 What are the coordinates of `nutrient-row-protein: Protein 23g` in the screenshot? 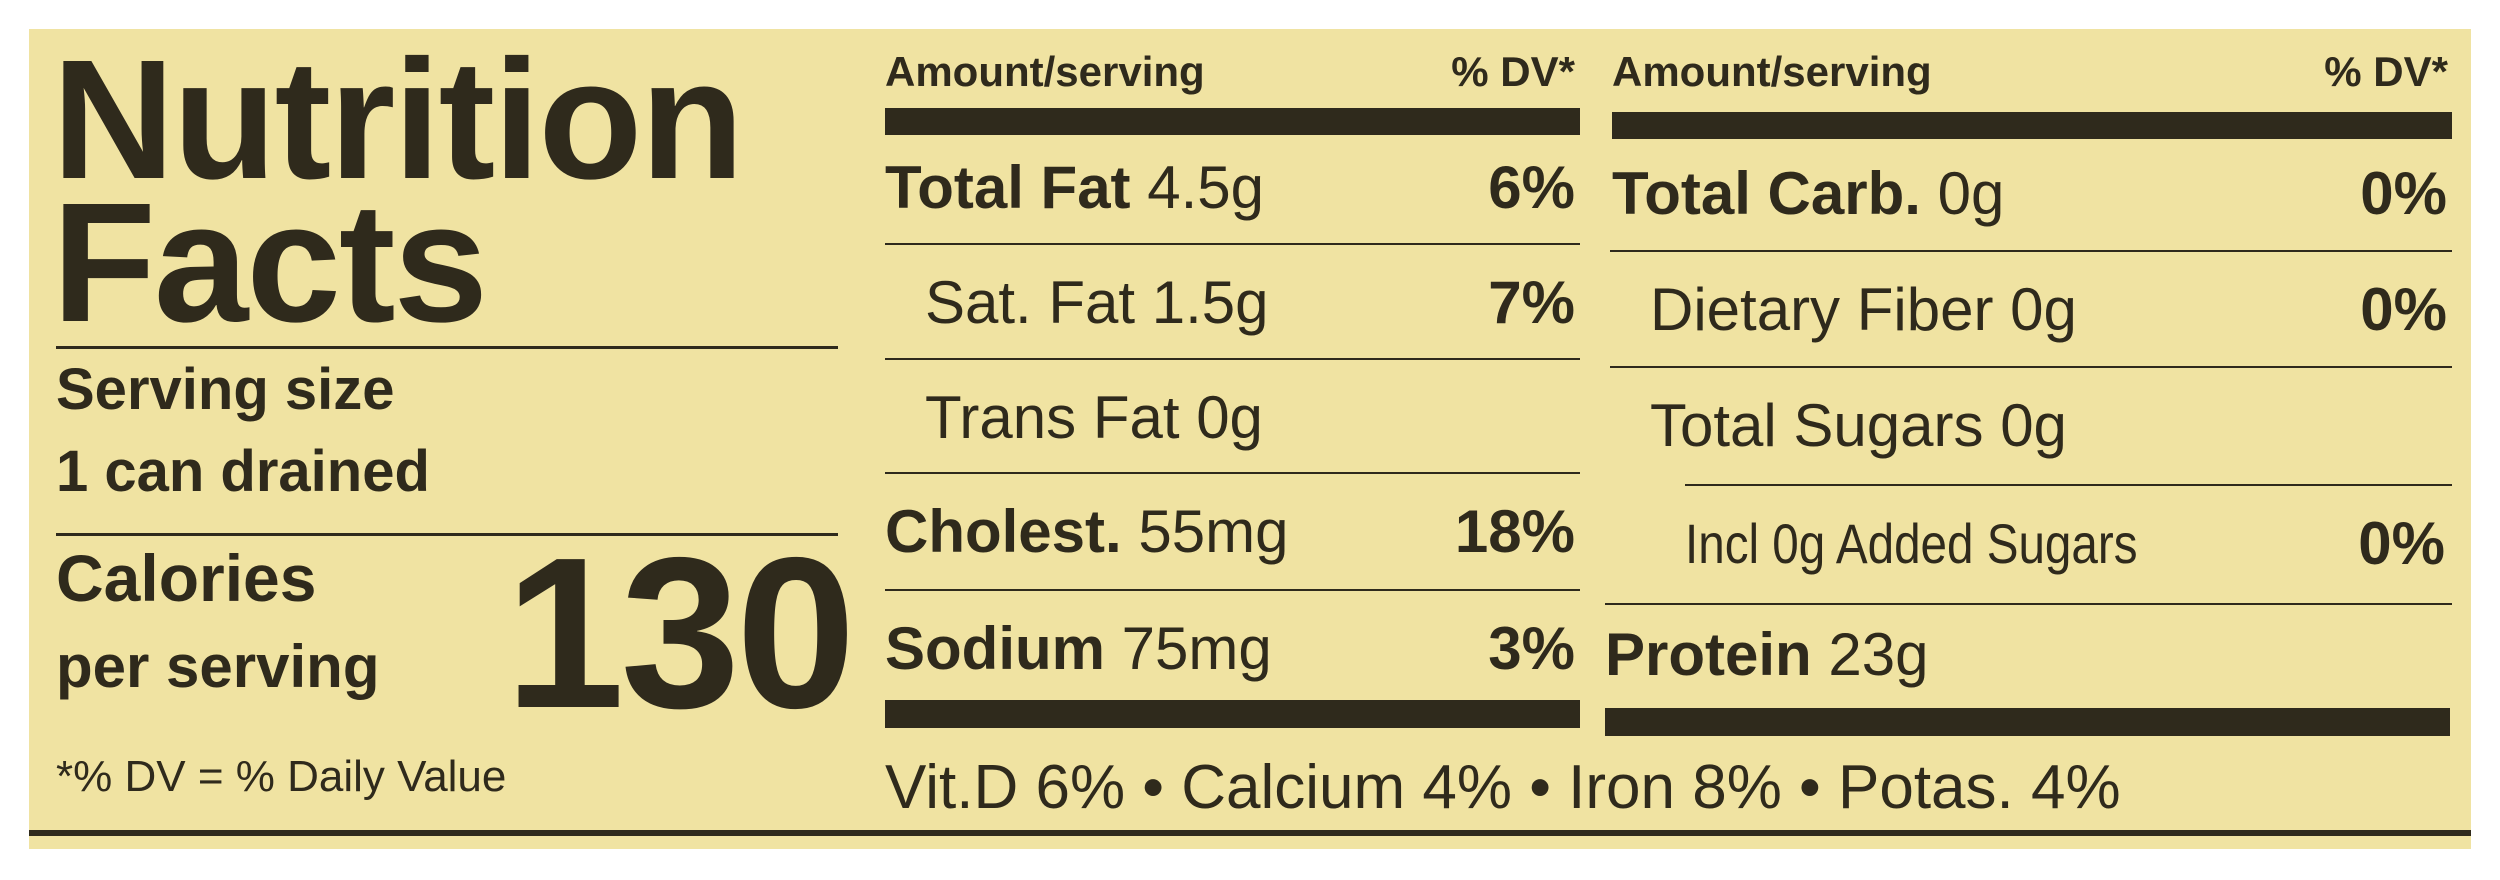 It's located at (2025, 654).